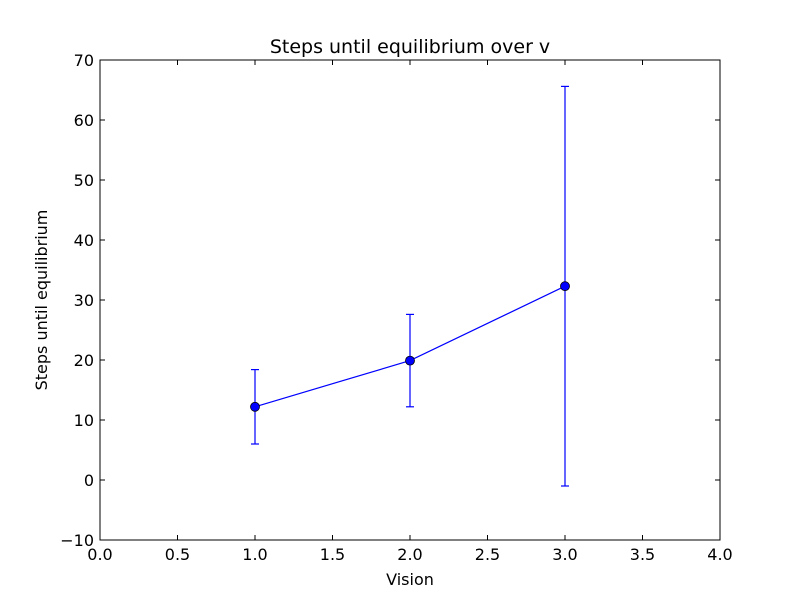  Describe the element at coordinates (410, 47) in the screenshot. I see `chart-title: Steps until equilibrium over v` at that location.